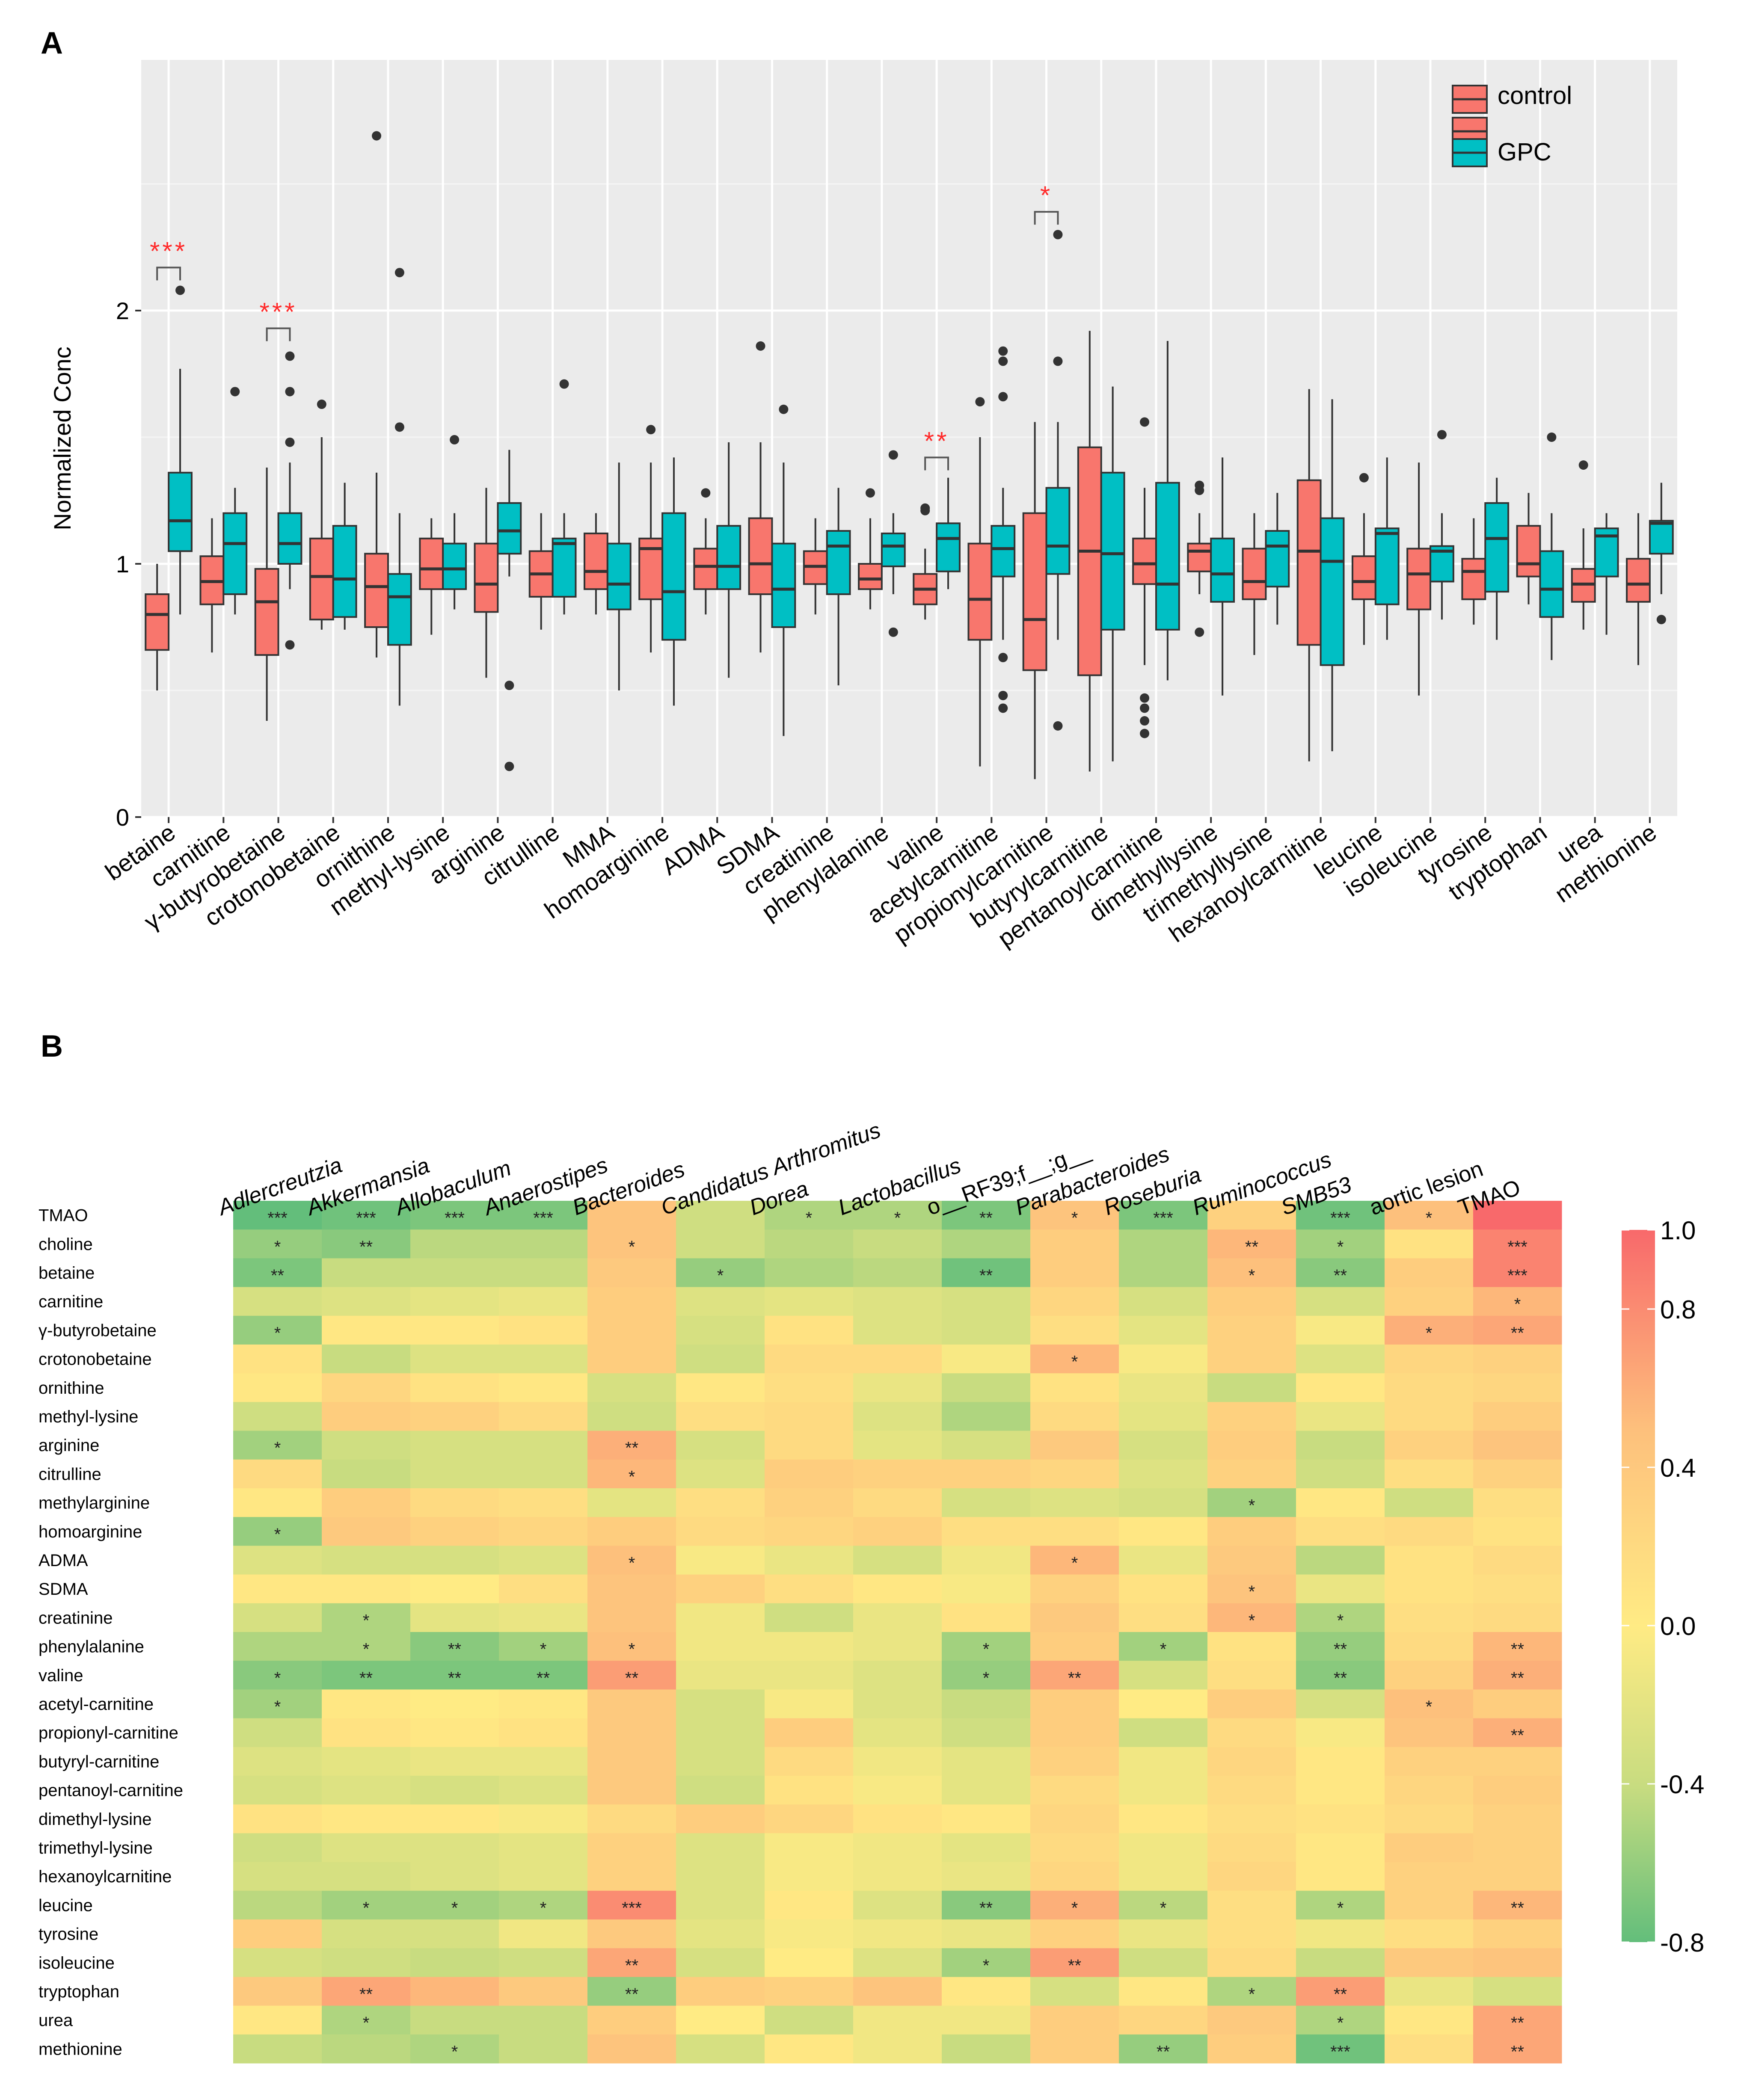 This screenshot has height=2100, width=1741. I want to click on star-betaine-adlercreutzia: **, so click(278, 1275).